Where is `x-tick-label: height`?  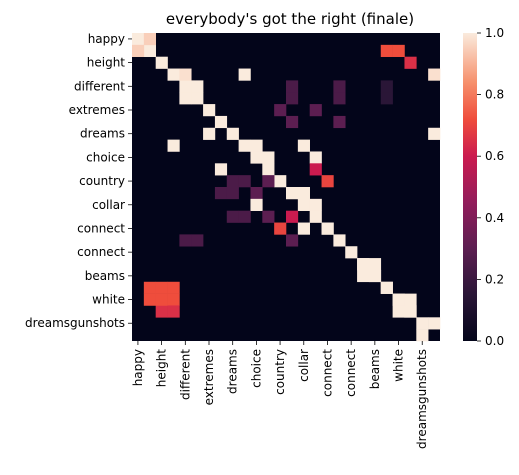 x-tick-label: height is located at coordinates (162, 368).